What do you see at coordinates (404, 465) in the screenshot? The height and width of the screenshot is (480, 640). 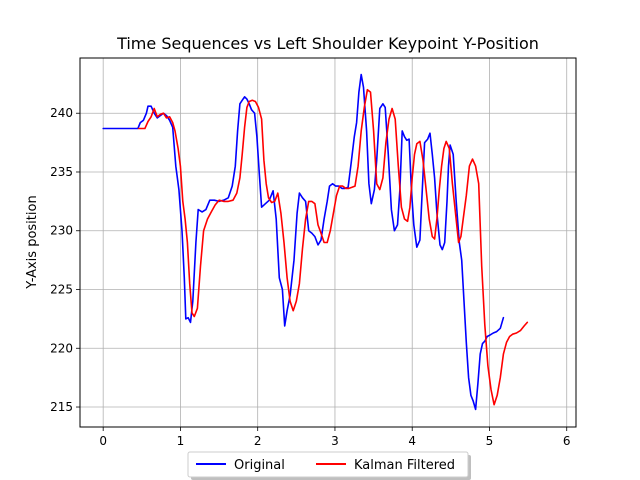 I see `legend-label-kalman-filtered: Kalman Filtered` at bounding box center [404, 465].